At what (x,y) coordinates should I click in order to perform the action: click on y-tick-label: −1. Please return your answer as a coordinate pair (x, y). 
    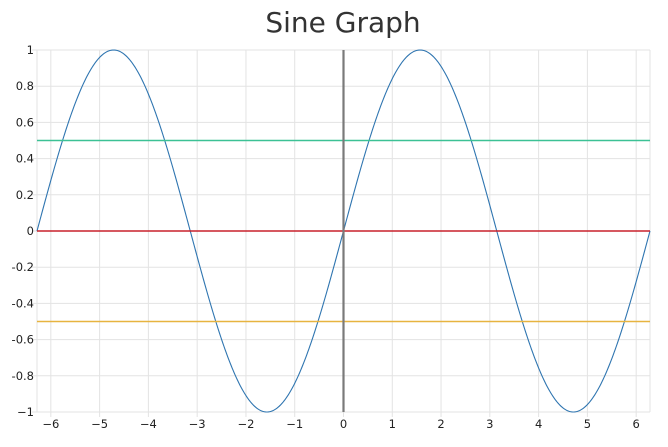
    Looking at the image, I should click on (25, 412).